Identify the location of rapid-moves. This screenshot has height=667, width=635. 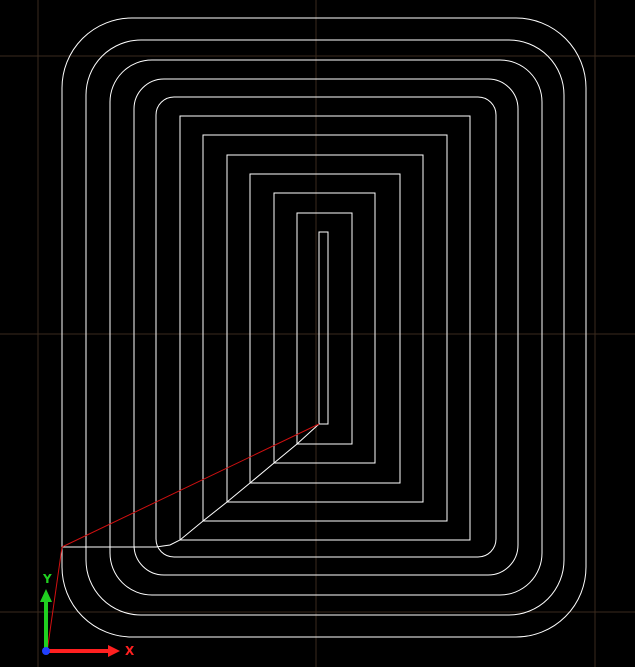
(183, 538).